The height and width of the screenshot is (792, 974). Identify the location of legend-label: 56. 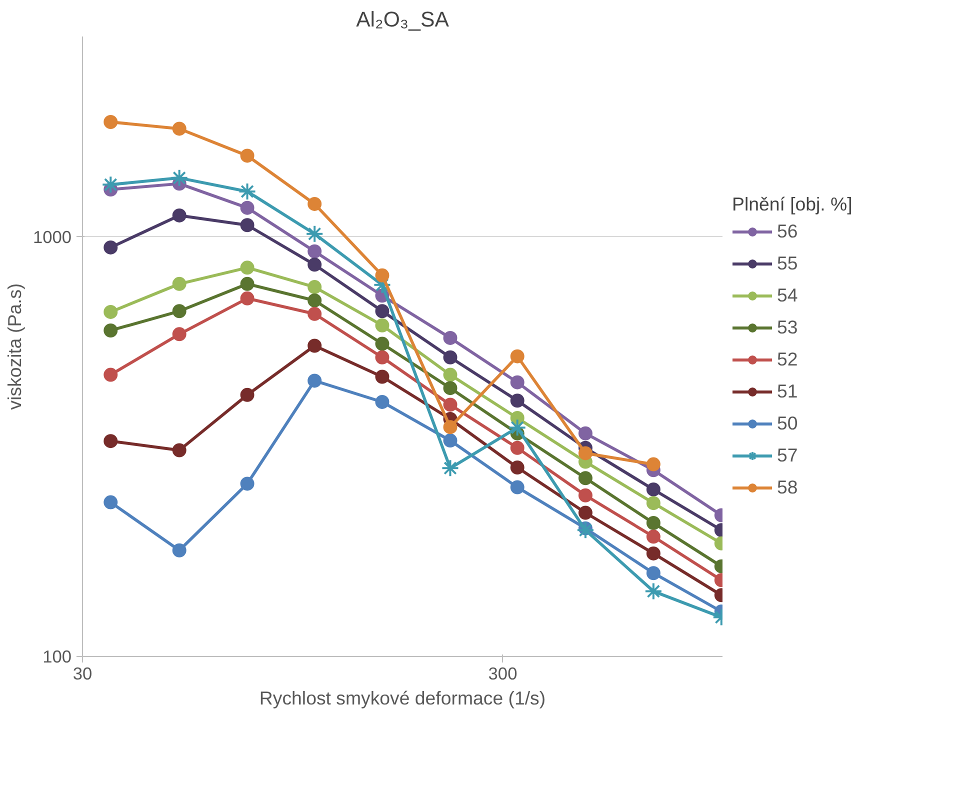
(787, 231).